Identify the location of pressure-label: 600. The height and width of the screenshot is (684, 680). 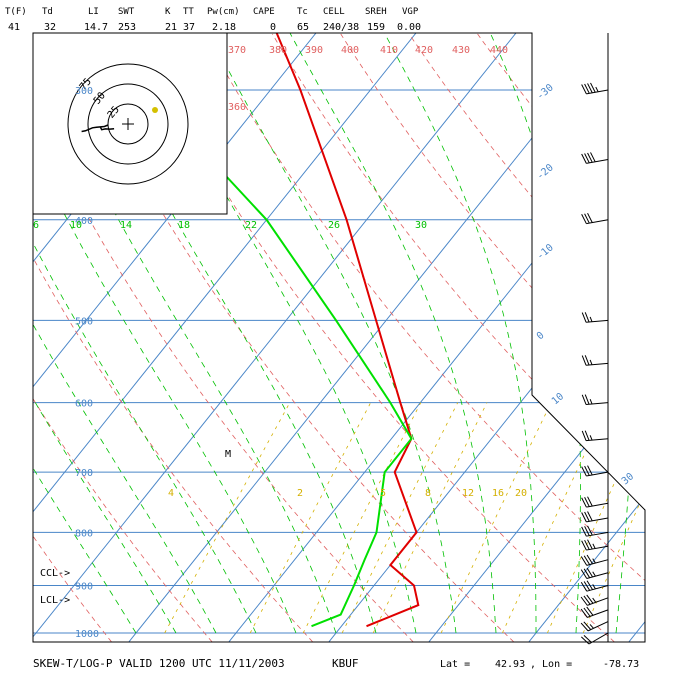
(84, 404).